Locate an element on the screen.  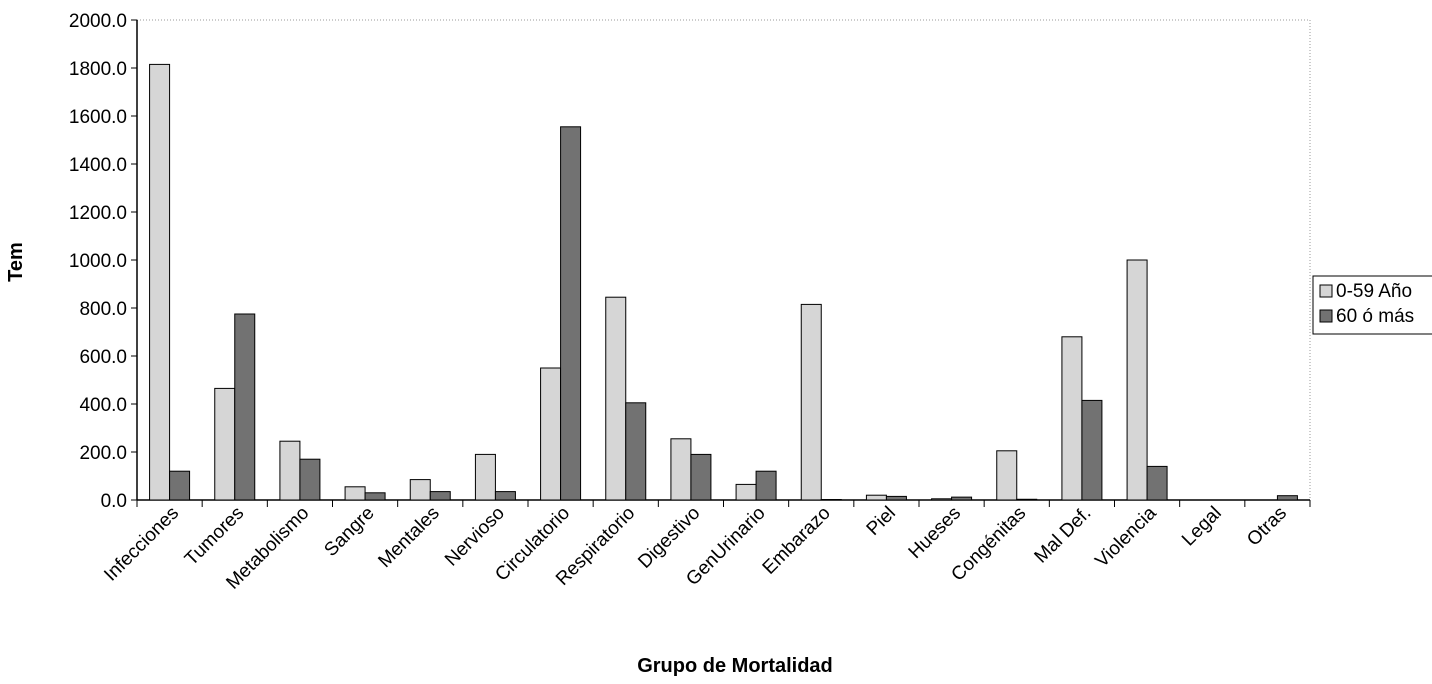
y-axis-title: Tem is located at coordinates (16, 262).